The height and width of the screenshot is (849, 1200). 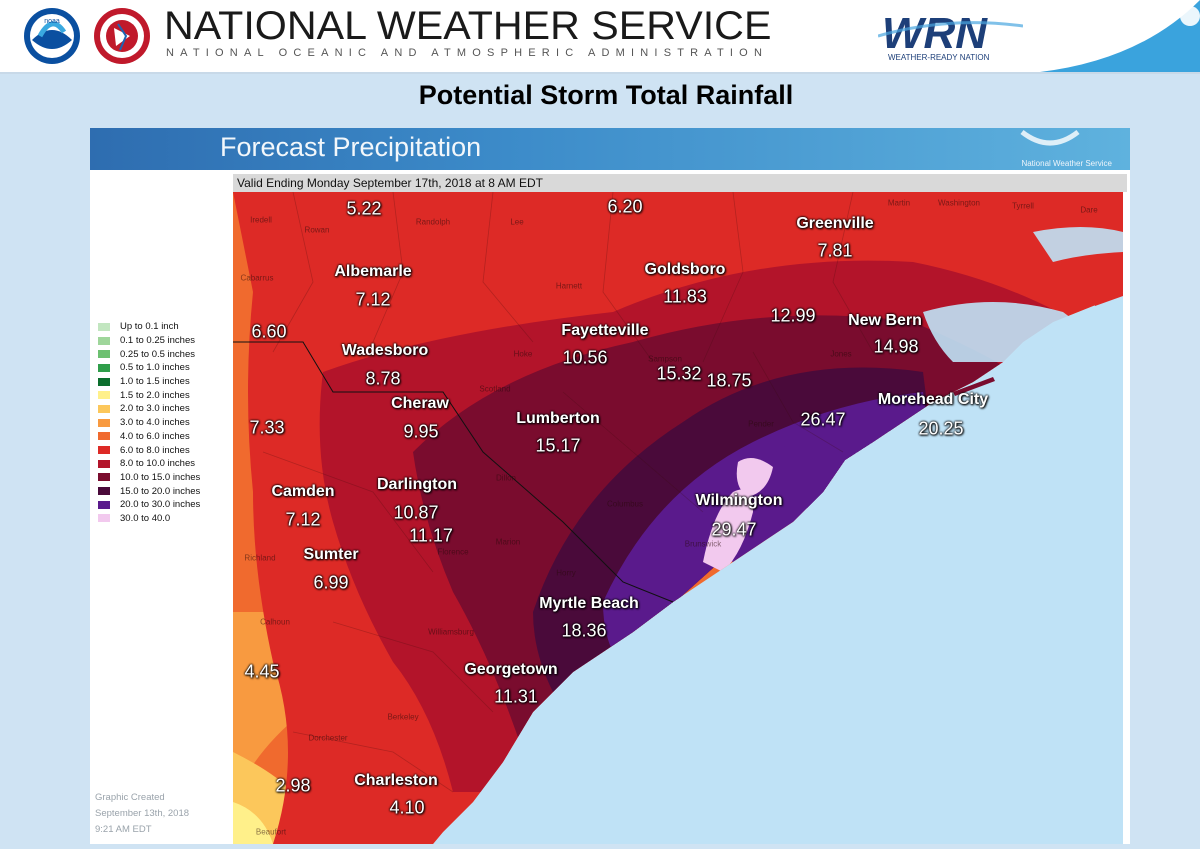 I want to click on county-label: Sampson, so click(x=665, y=359).